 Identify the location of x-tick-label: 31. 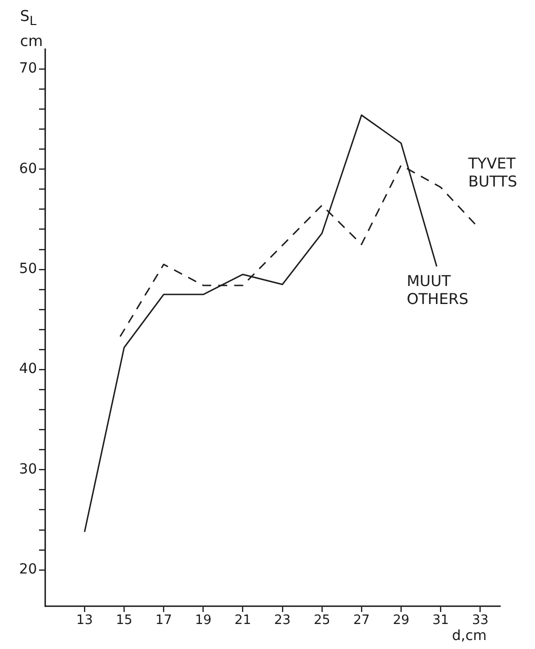
(440, 620).